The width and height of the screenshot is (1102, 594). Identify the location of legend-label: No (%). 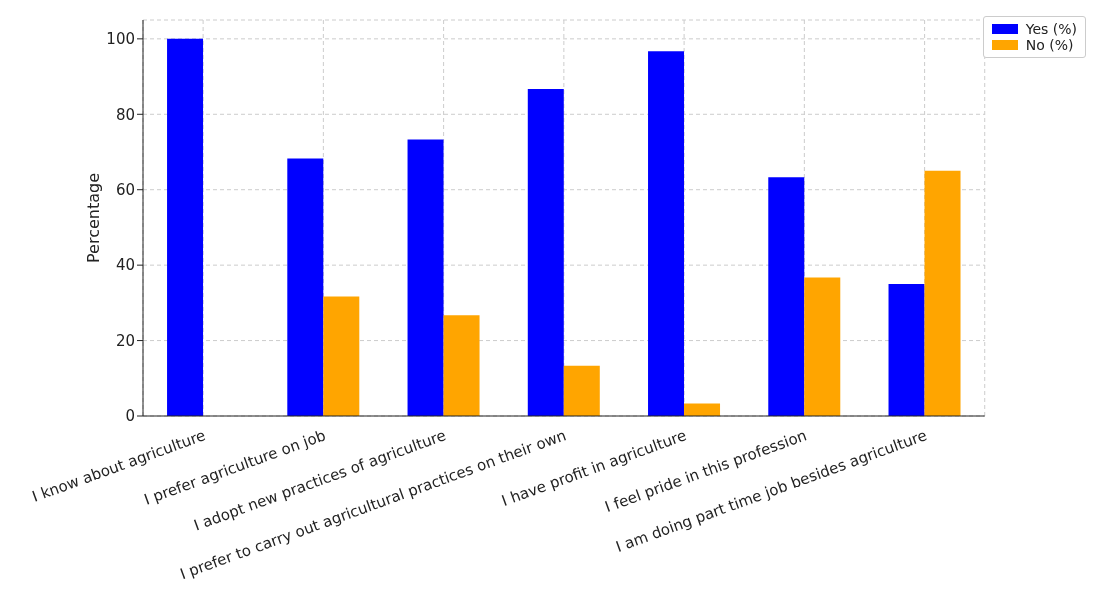
(1049, 45).